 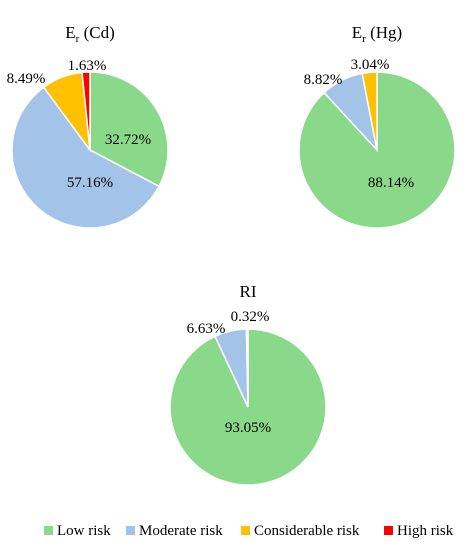 What do you see at coordinates (48, 530) in the screenshot?
I see `legend-swatch-low` at bounding box center [48, 530].